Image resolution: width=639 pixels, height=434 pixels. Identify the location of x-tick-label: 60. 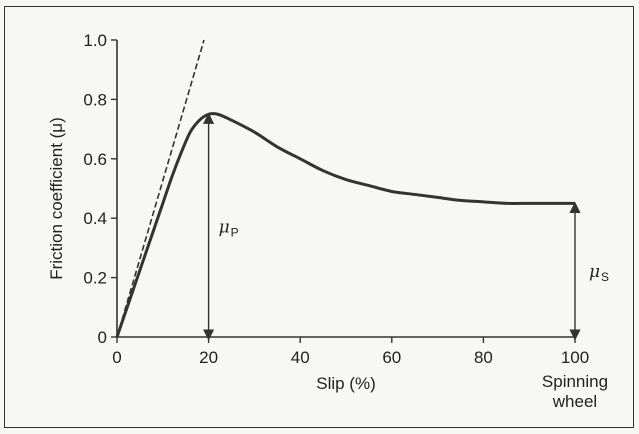
(391, 357).